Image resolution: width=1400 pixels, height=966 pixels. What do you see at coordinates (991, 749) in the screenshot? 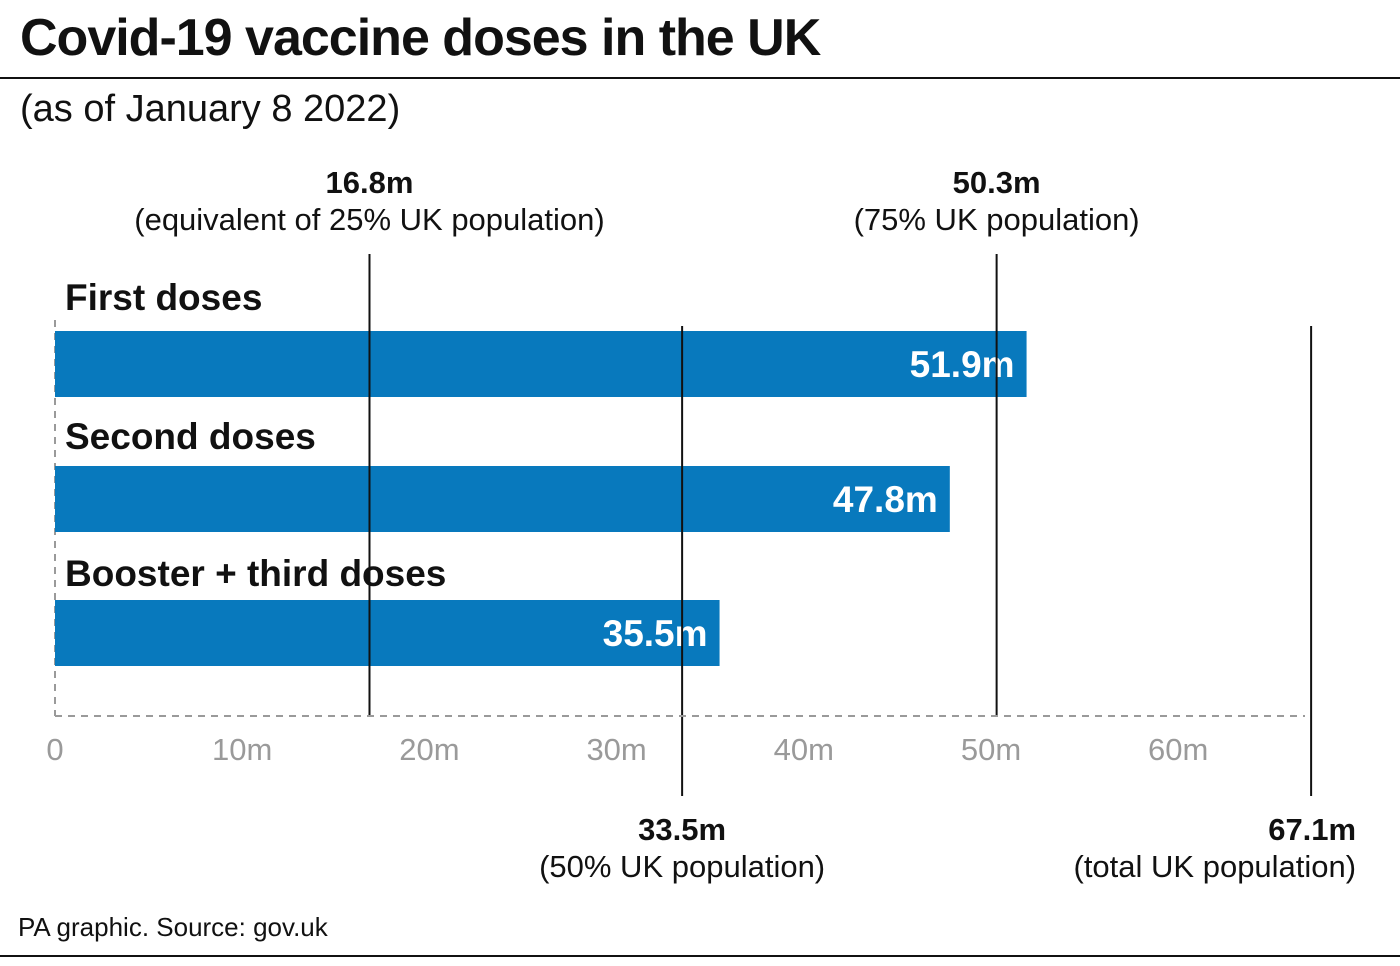
I see `x-tick-label: 50m` at bounding box center [991, 749].